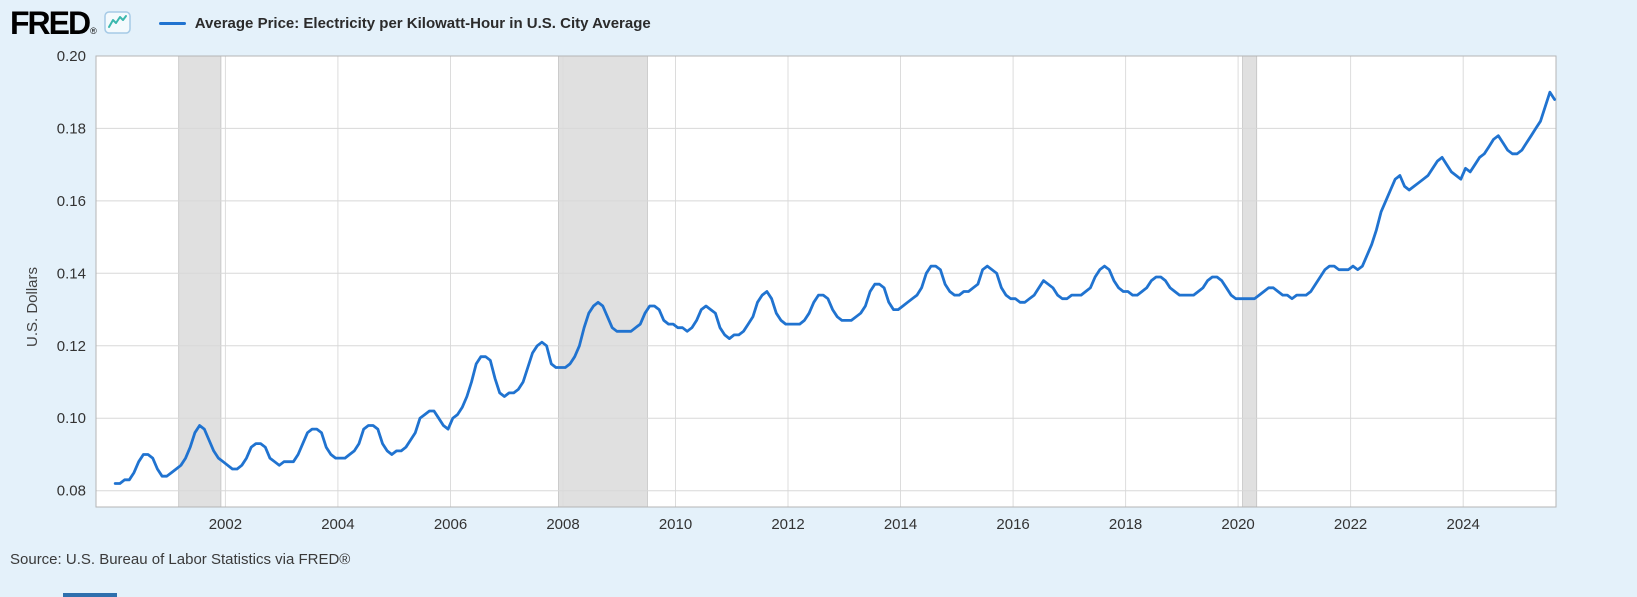  Describe the element at coordinates (172, 23) in the screenshot. I see `legend-line-swatch` at that location.